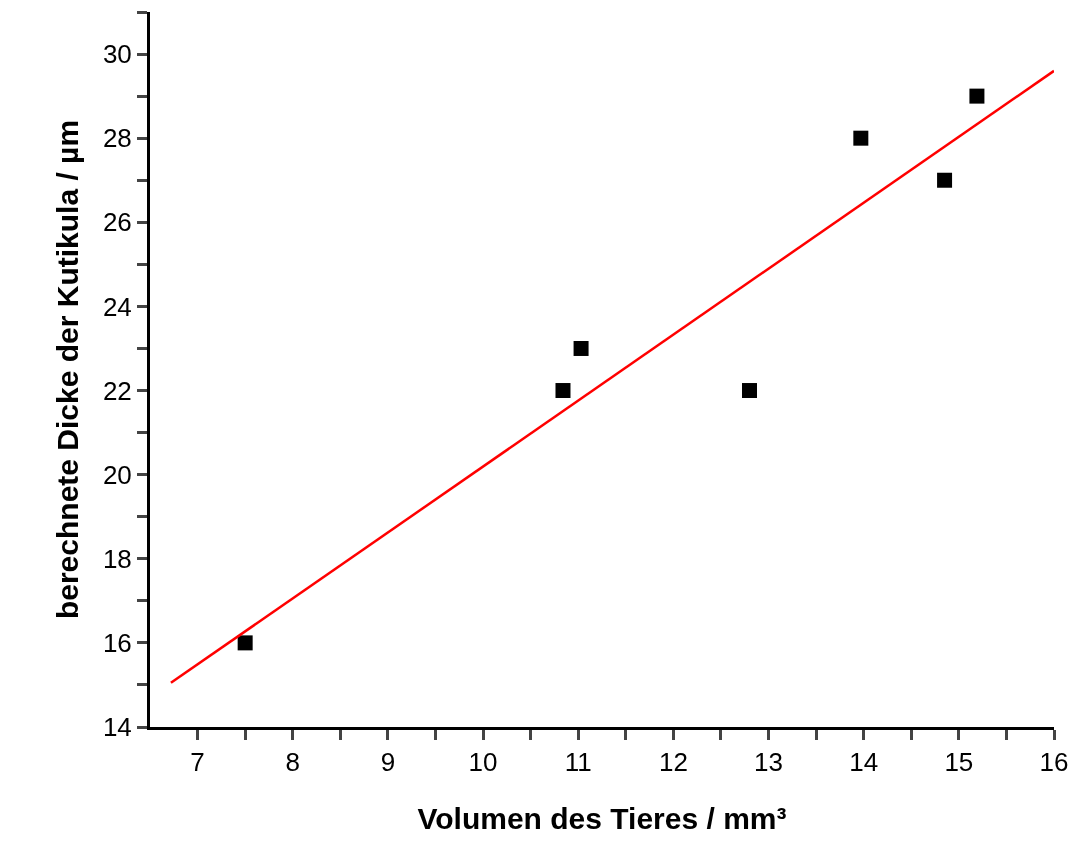 This screenshot has height=852, width=1079. Describe the element at coordinates (197, 762) in the screenshot. I see `x-tick-label: 7` at that location.